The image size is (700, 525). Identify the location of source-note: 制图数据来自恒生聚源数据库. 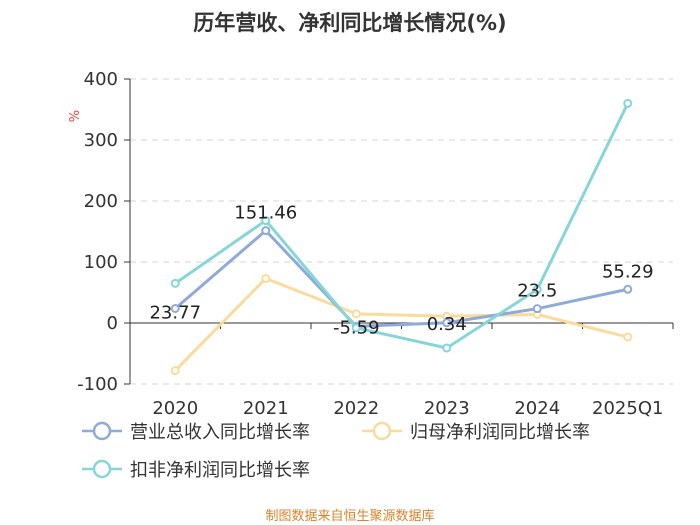
(349, 516).